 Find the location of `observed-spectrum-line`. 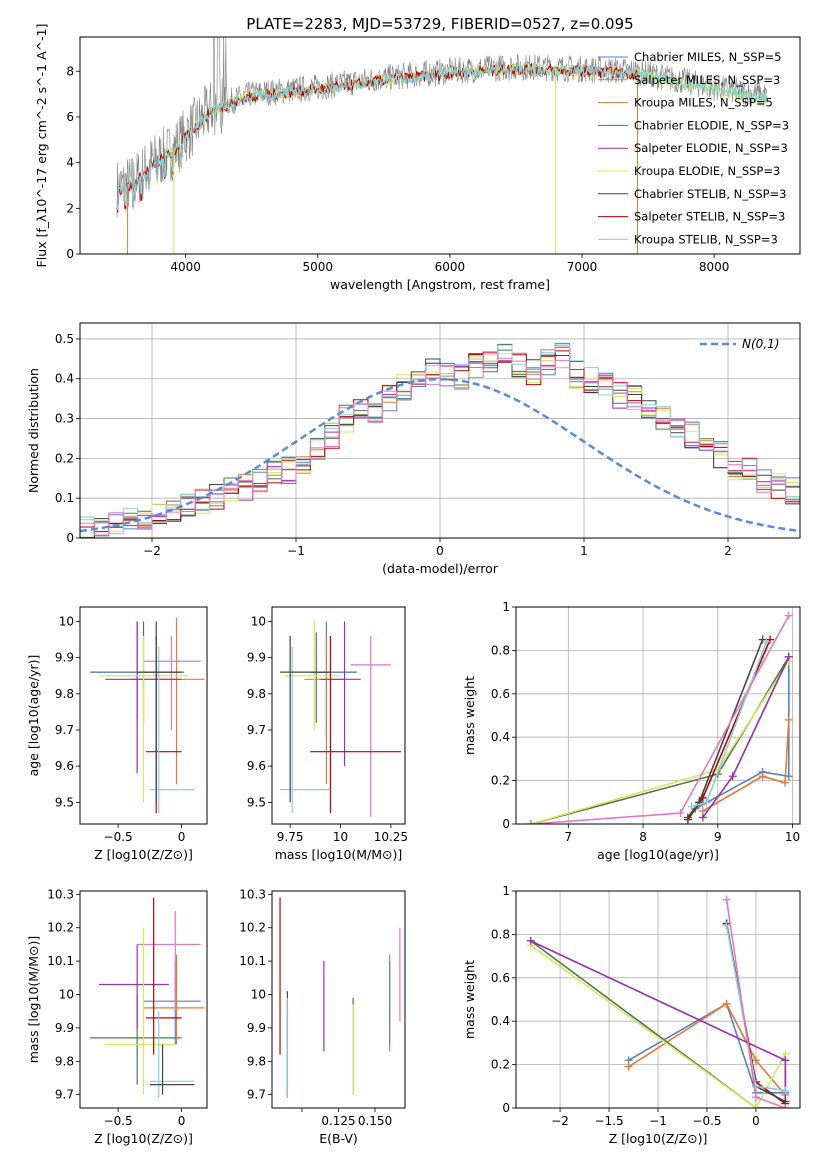

observed-spectrum-line is located at coordinates (442, 127).